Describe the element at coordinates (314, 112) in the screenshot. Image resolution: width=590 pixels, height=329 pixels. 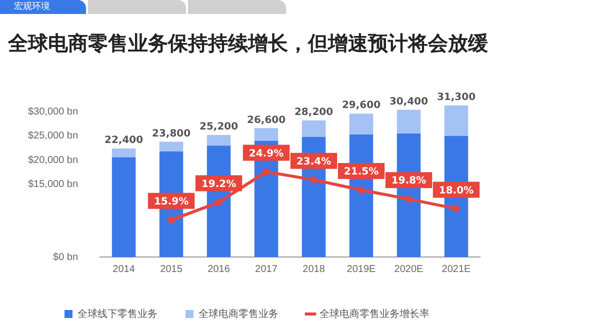
I see `total-label: 28,200` at that location.